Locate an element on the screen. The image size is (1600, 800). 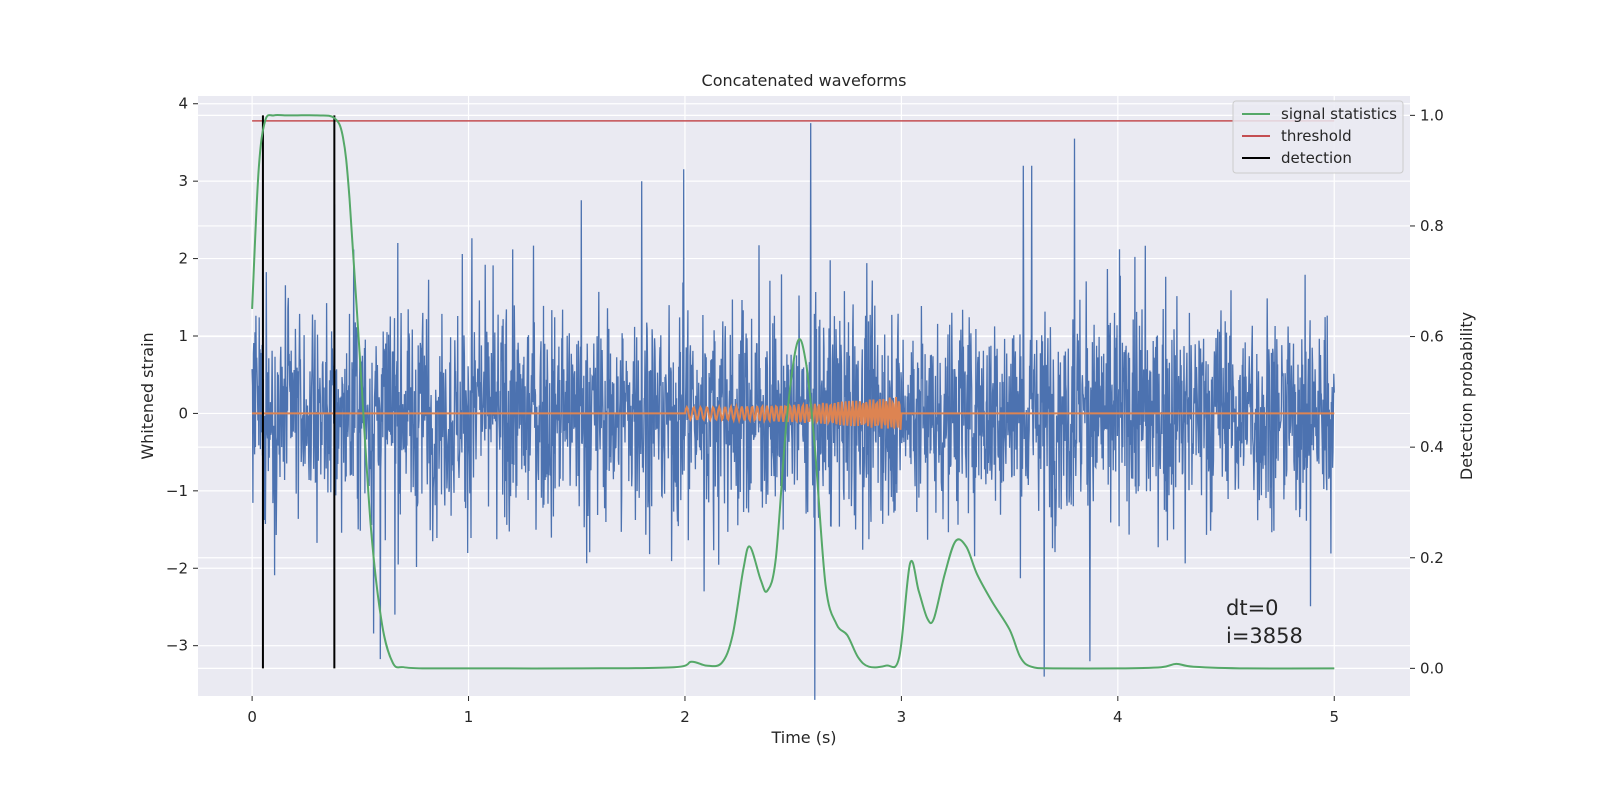
y-tick-label: −2 is located at coordinates (177, 568).